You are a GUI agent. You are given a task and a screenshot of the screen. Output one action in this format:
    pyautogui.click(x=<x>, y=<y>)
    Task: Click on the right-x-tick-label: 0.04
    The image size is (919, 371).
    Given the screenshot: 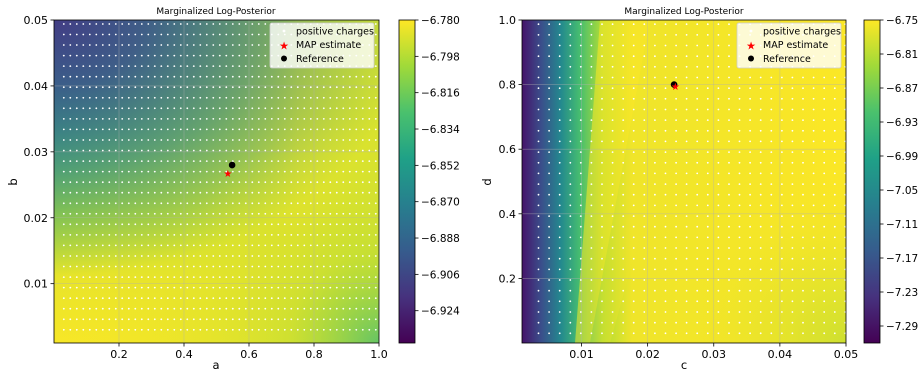 What is the action you would take?
    pyautogui.click(x=780, y=354)
    